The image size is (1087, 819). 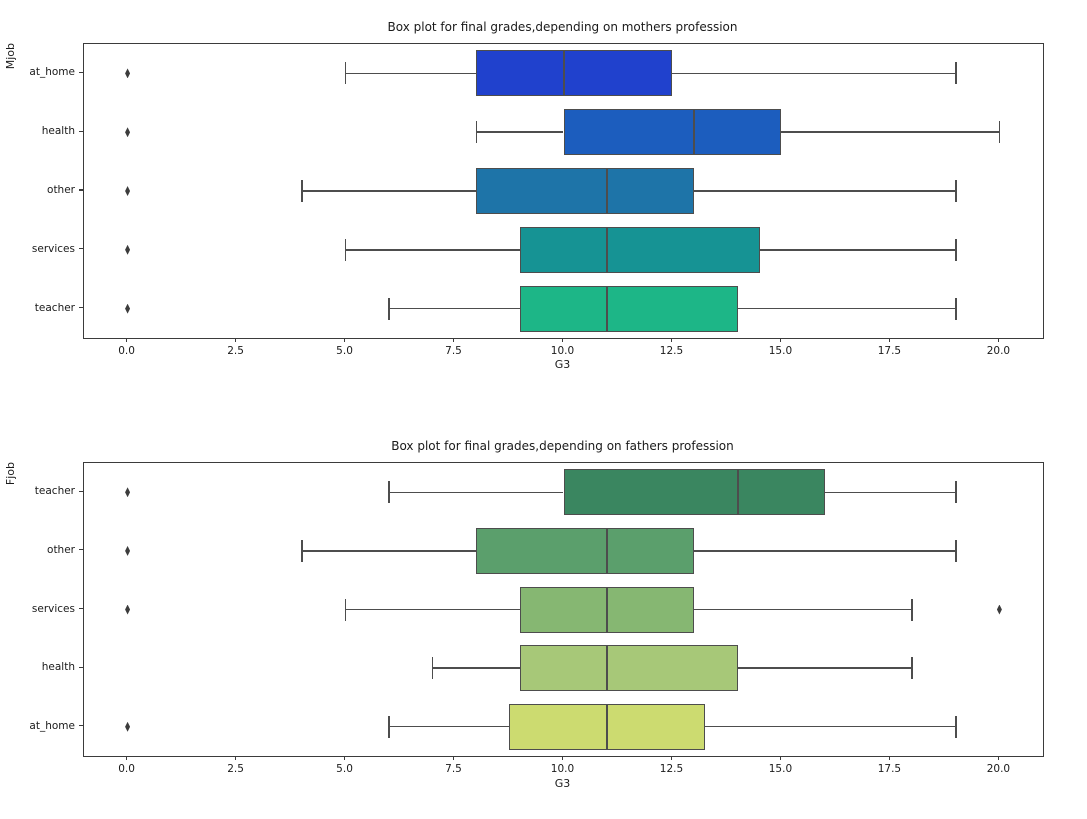 What do you see at coordinates (302, 550) in the screenshot?
I see `whisker-cap-low-other` at bounding box center [302, 550].